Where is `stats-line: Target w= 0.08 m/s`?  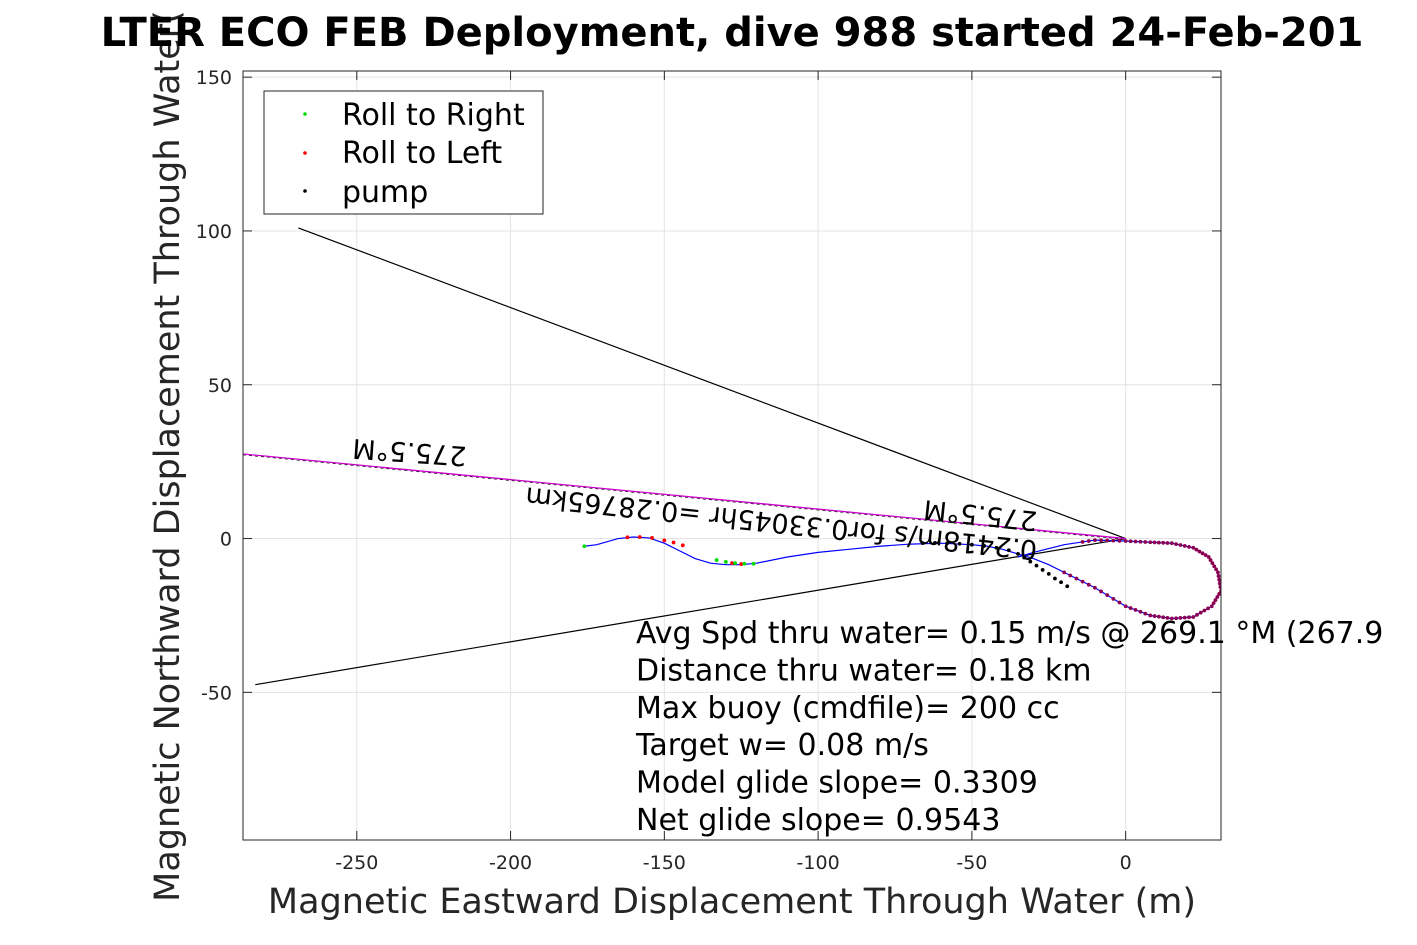 stats-line: Target w= 0.08 m/s is located at coordinates (782, 745).